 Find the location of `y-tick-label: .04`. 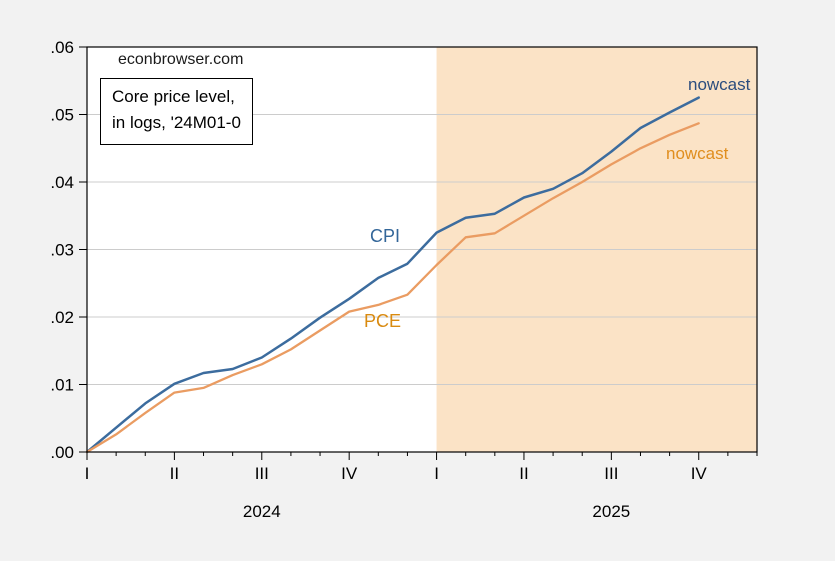

y-tick-label: .04 is located at coordinates (62, 182).